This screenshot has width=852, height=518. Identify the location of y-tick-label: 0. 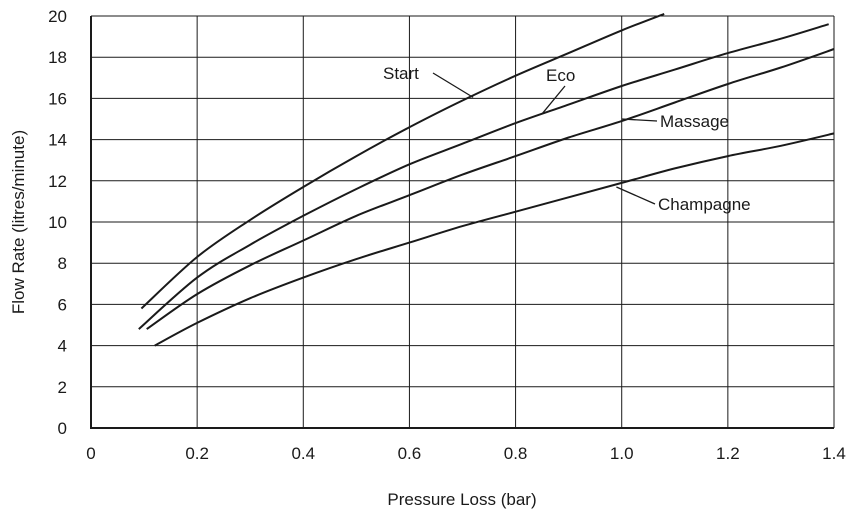
(62, 428).